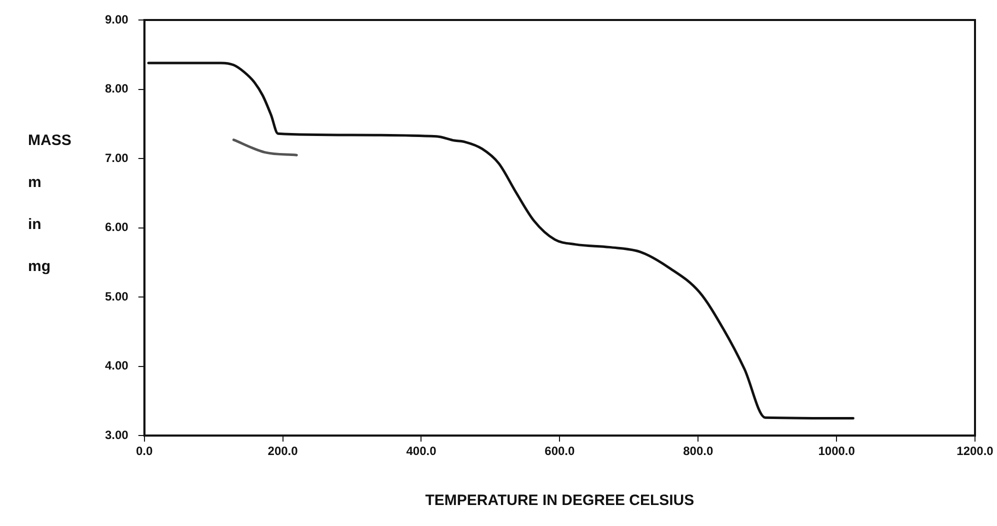  What do you see at coordinates (116, 19) in the screenshot?
I see `y-tick-label: 9.00` at bounding box center [116, 19].